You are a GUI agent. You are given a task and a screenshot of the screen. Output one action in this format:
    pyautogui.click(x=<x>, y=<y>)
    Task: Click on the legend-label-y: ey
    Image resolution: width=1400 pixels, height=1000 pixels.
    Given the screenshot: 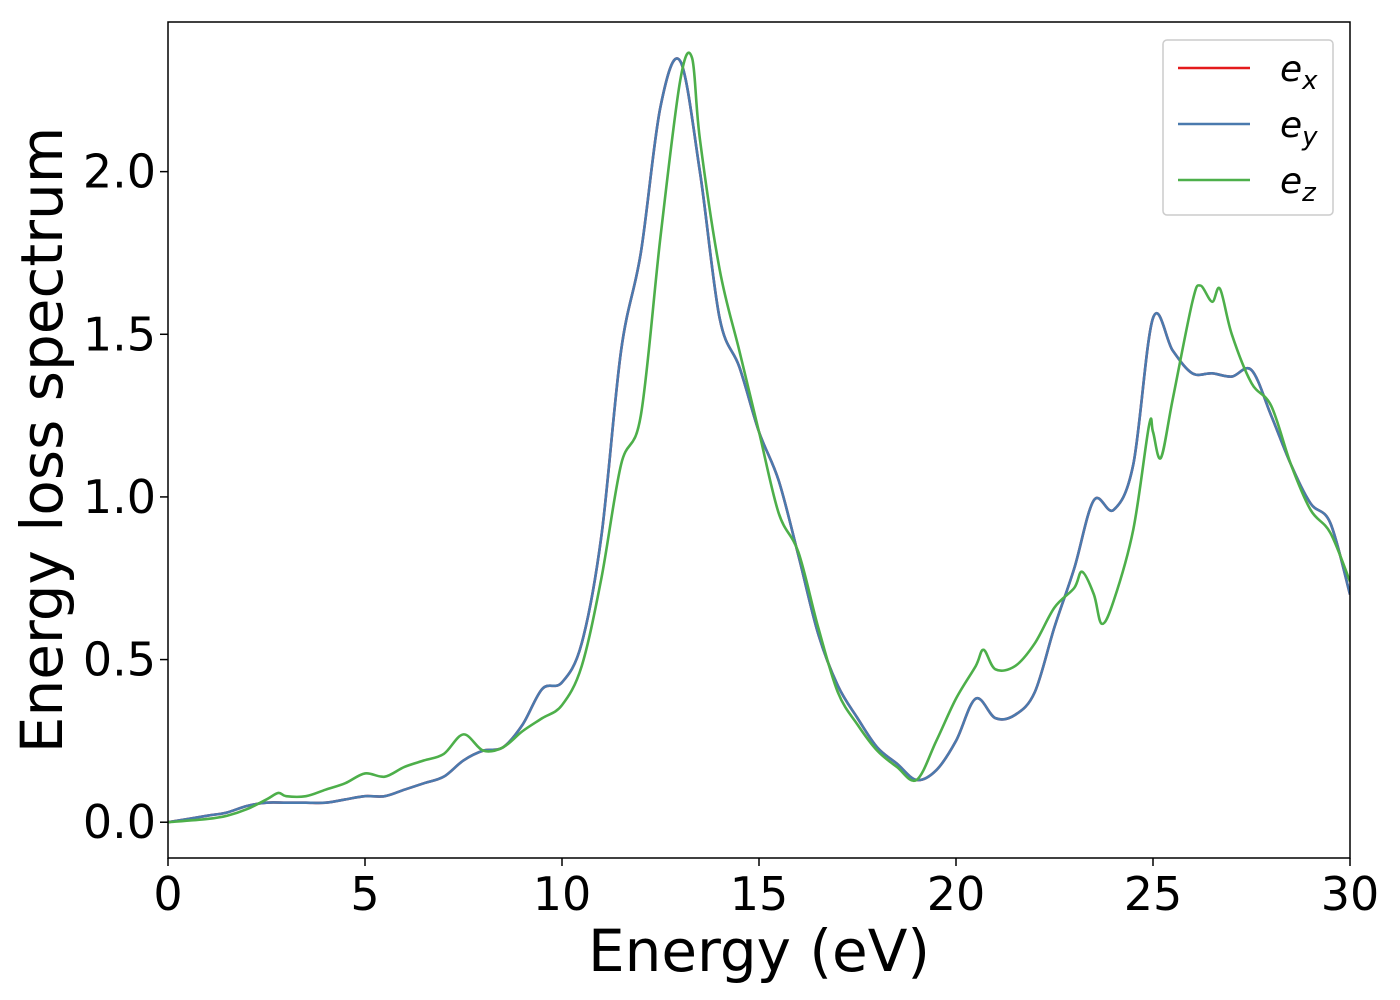 What is the action you would take?
    pyautogui.click(x=1299, y=128)
    